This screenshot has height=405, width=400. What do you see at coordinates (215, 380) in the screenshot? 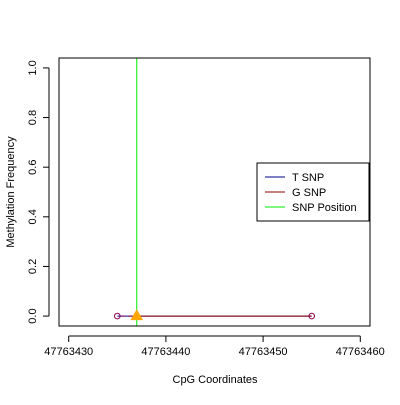
I see `x-axis-title: CpG Coordinates` at bounding box center [215, 380].